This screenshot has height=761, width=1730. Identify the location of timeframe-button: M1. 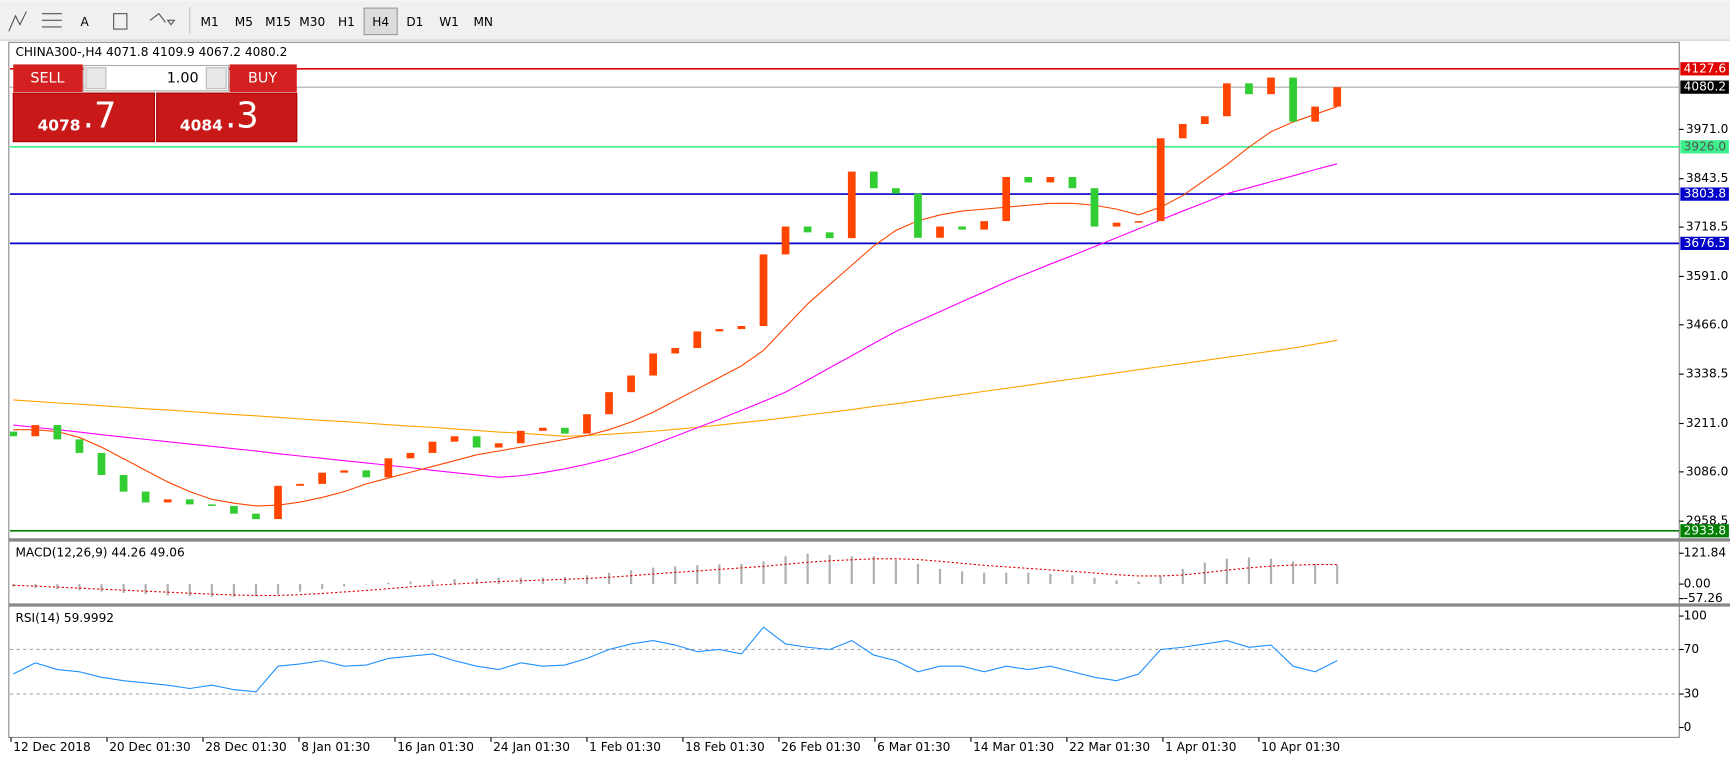
(210, 22).